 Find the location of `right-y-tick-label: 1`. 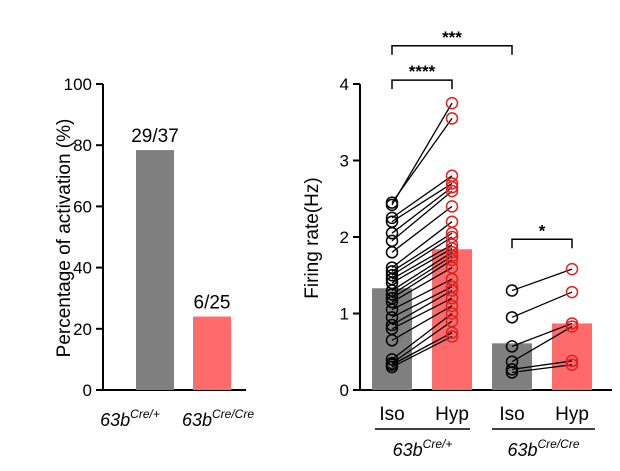

right-y-tick-label: 1 is located at coordinates (344, 314).